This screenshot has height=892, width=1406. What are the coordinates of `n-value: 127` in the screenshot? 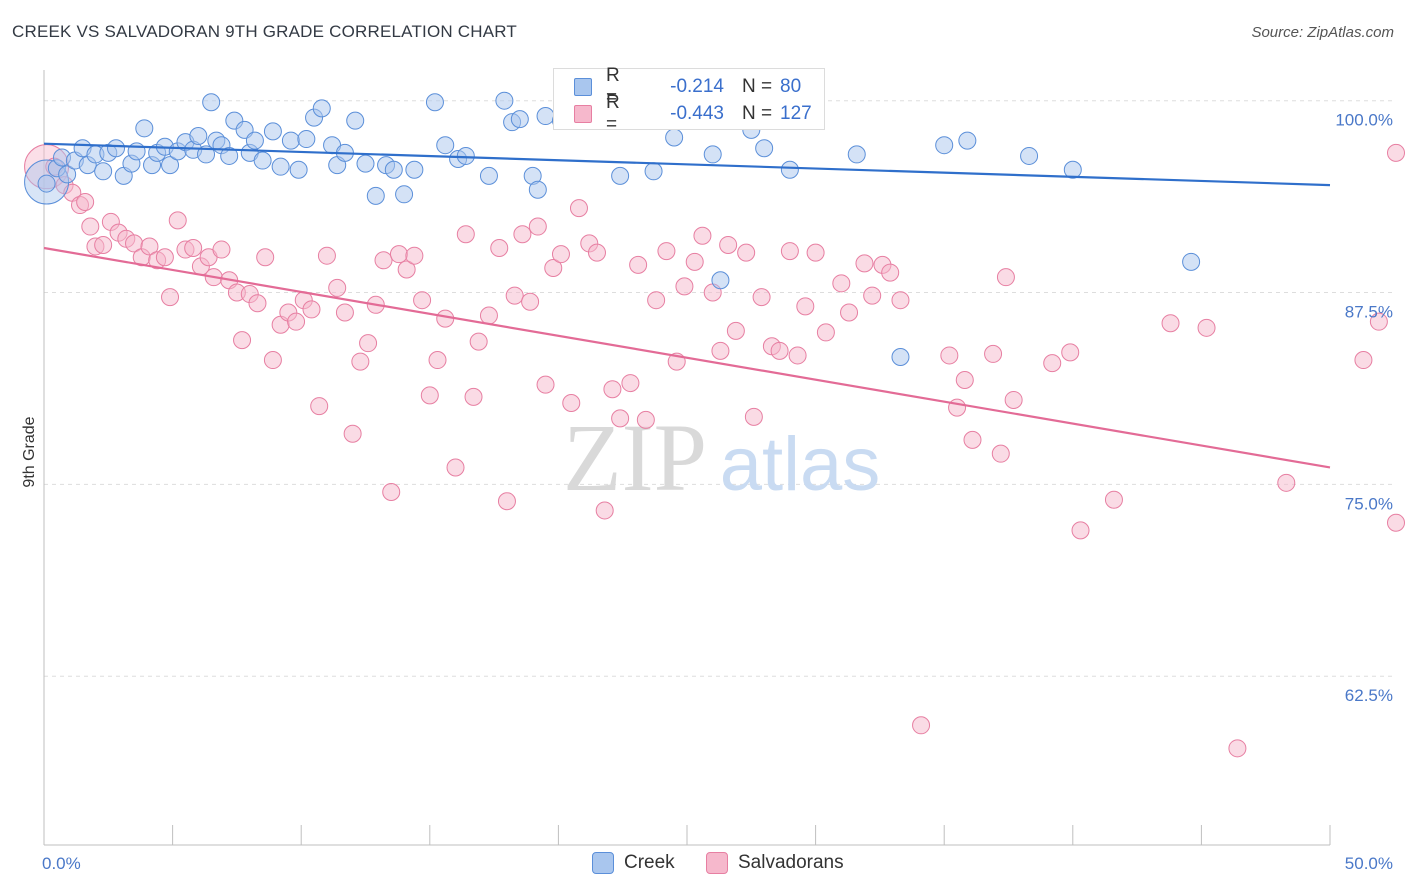 It's located at (796, 113).